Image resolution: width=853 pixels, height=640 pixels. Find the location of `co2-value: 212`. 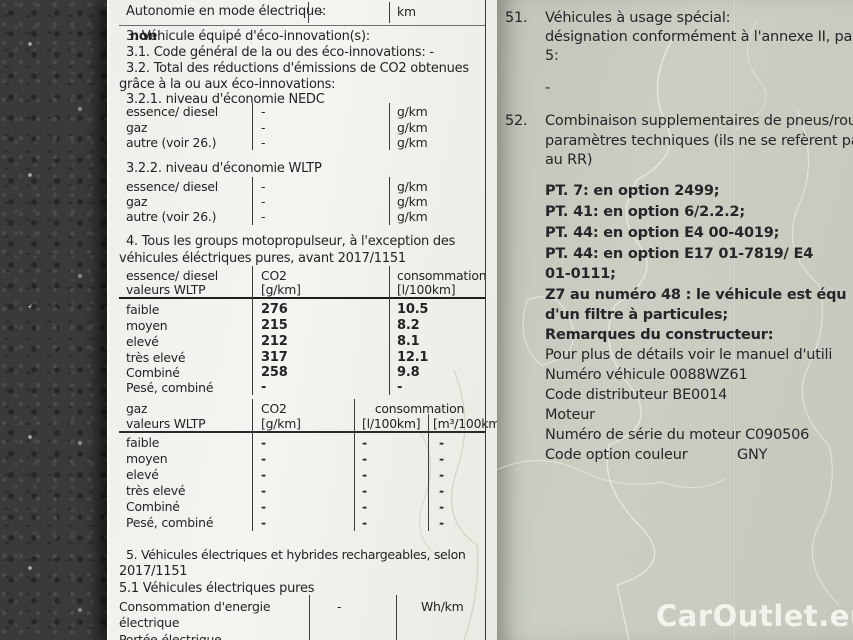

co2-value: 212 is located at coordinates (274, 341).